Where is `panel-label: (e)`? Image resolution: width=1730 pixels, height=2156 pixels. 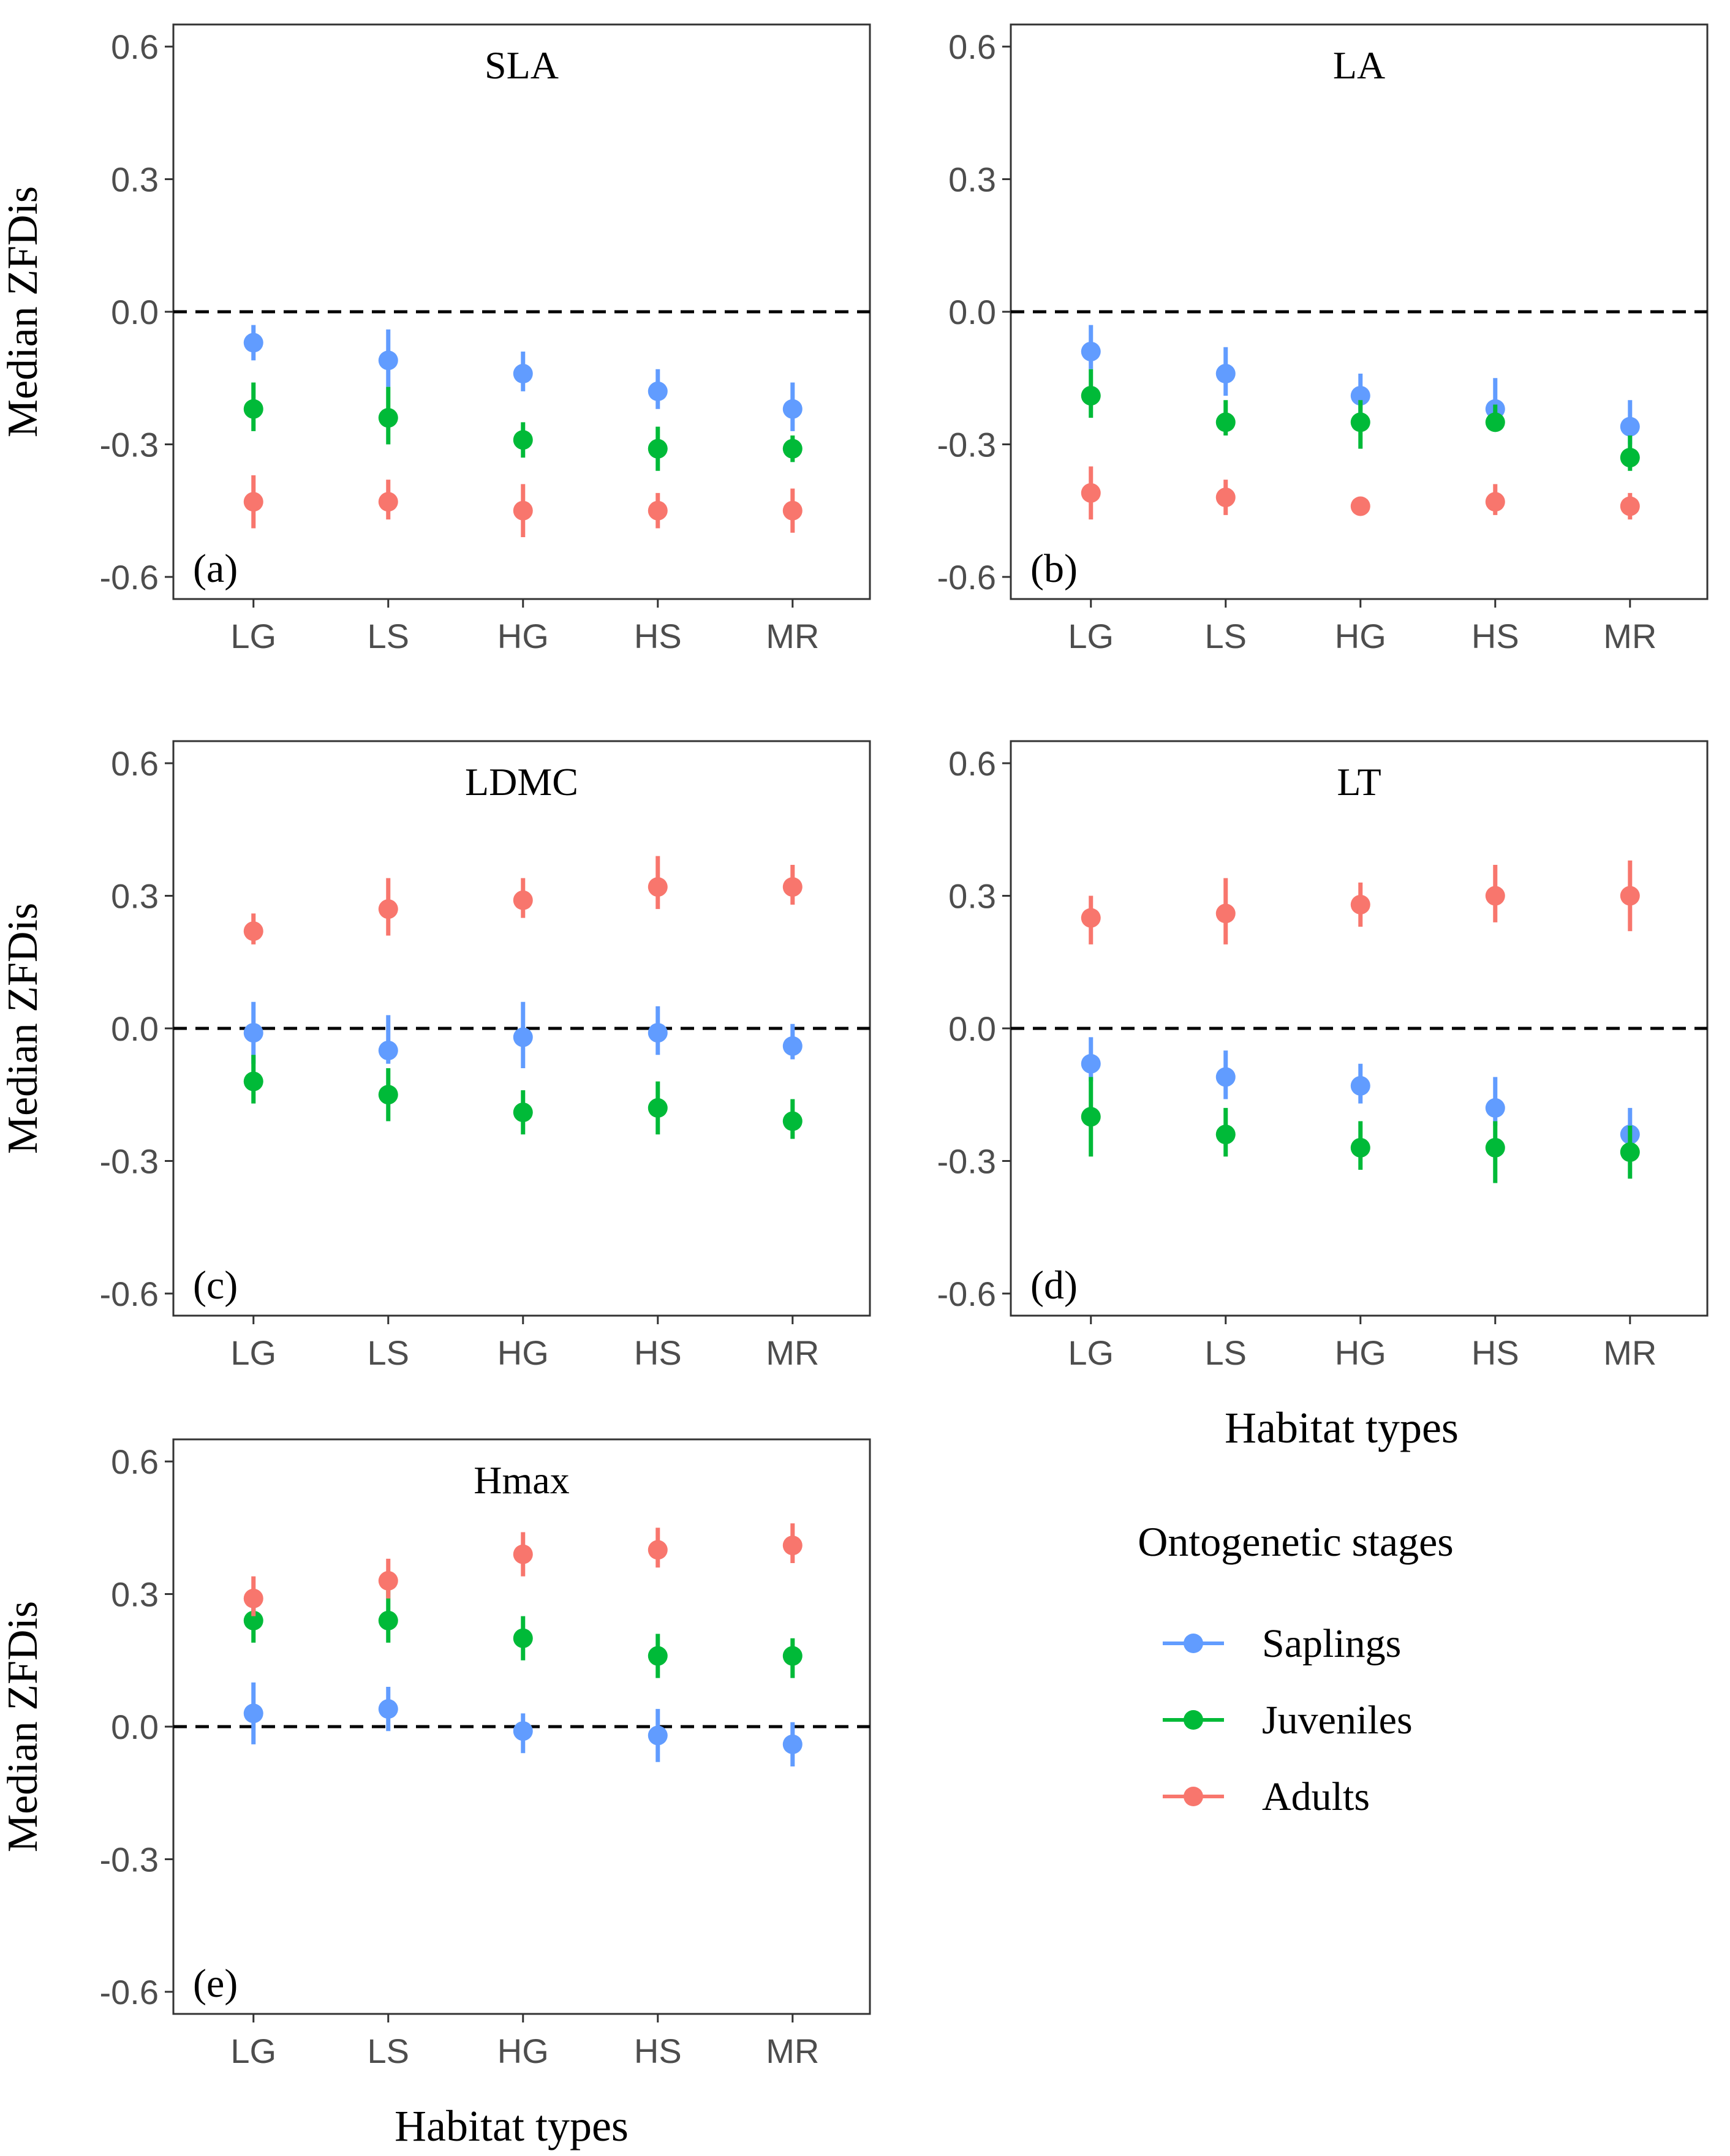 panel-label: (e) is located at coordinates (215, 1983).